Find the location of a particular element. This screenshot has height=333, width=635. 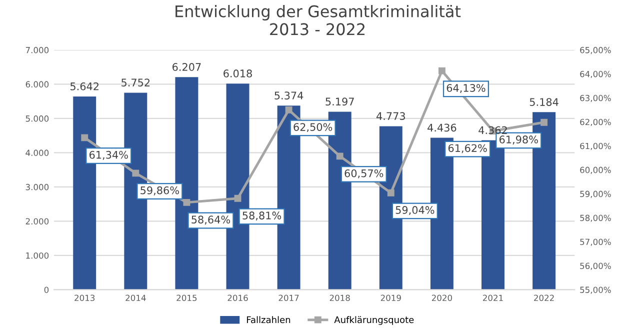

data-label: 6.018 is located at coordinates (238, 74).